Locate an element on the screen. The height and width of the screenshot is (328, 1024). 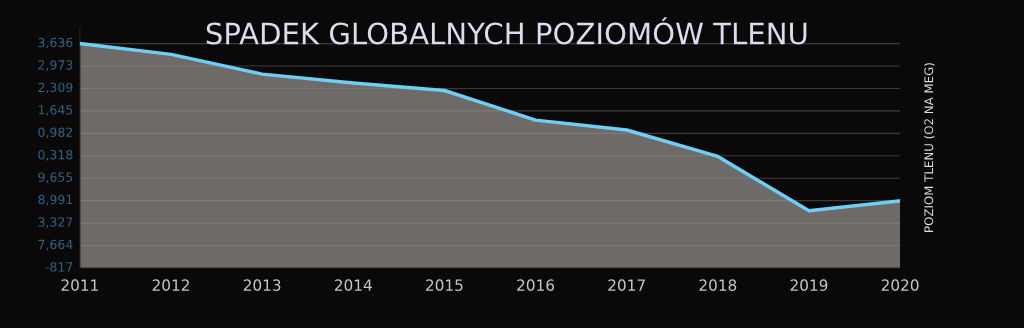
text: 3,327 is located at coordinates (55, 222).